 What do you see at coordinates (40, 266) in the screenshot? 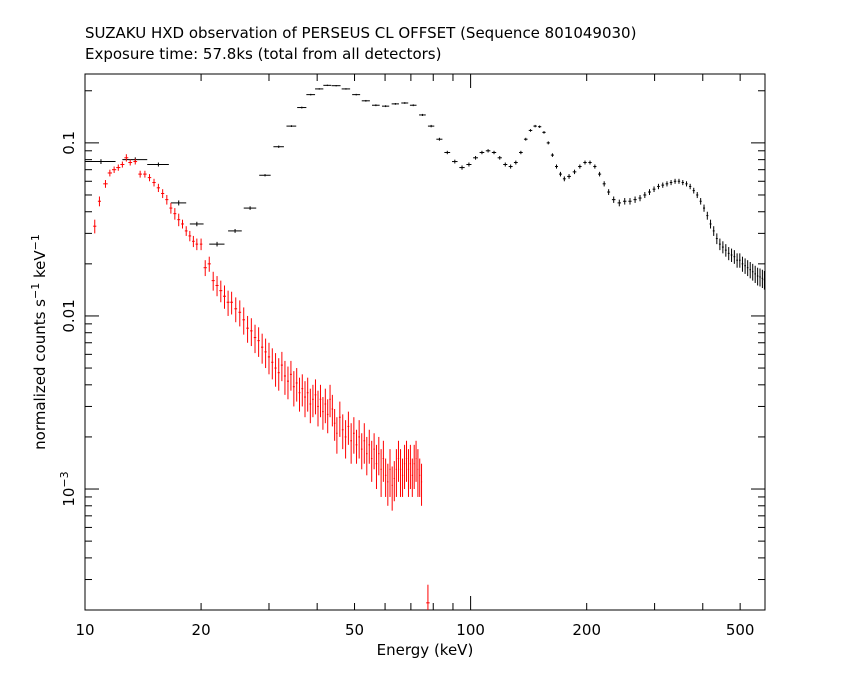
I see `y-axis-label-mid: keV` at bounding box center [40, 266].